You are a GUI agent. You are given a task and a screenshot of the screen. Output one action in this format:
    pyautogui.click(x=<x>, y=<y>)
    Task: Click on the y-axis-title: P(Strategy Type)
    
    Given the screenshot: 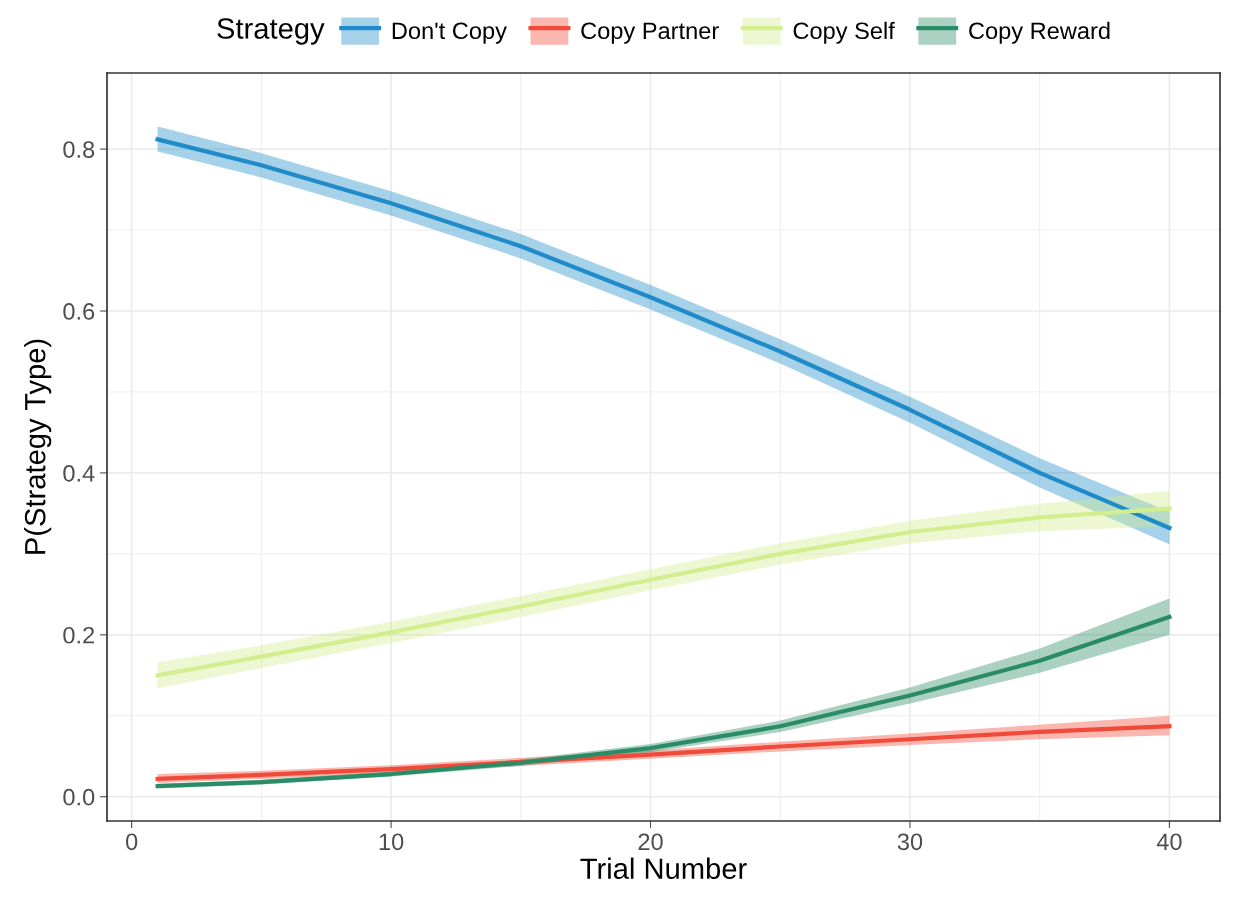 What is the action you would take?
    pyautogui.click(x=38, y=446)
    